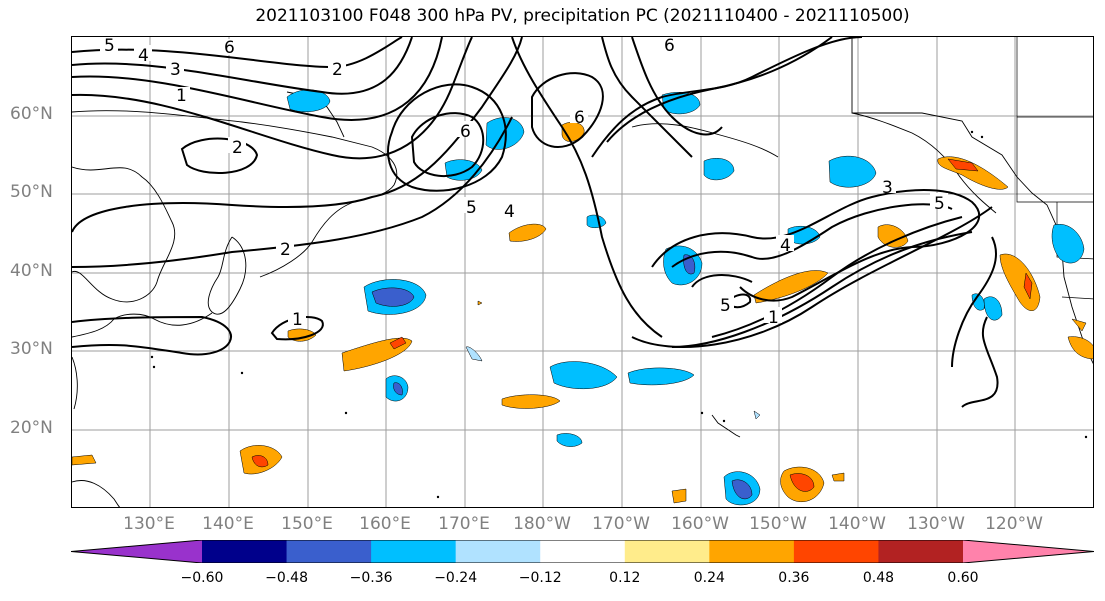  Describe the element at coordinates (857, 524) in the screenshot. I see `lon-label: 140°W` at that location.